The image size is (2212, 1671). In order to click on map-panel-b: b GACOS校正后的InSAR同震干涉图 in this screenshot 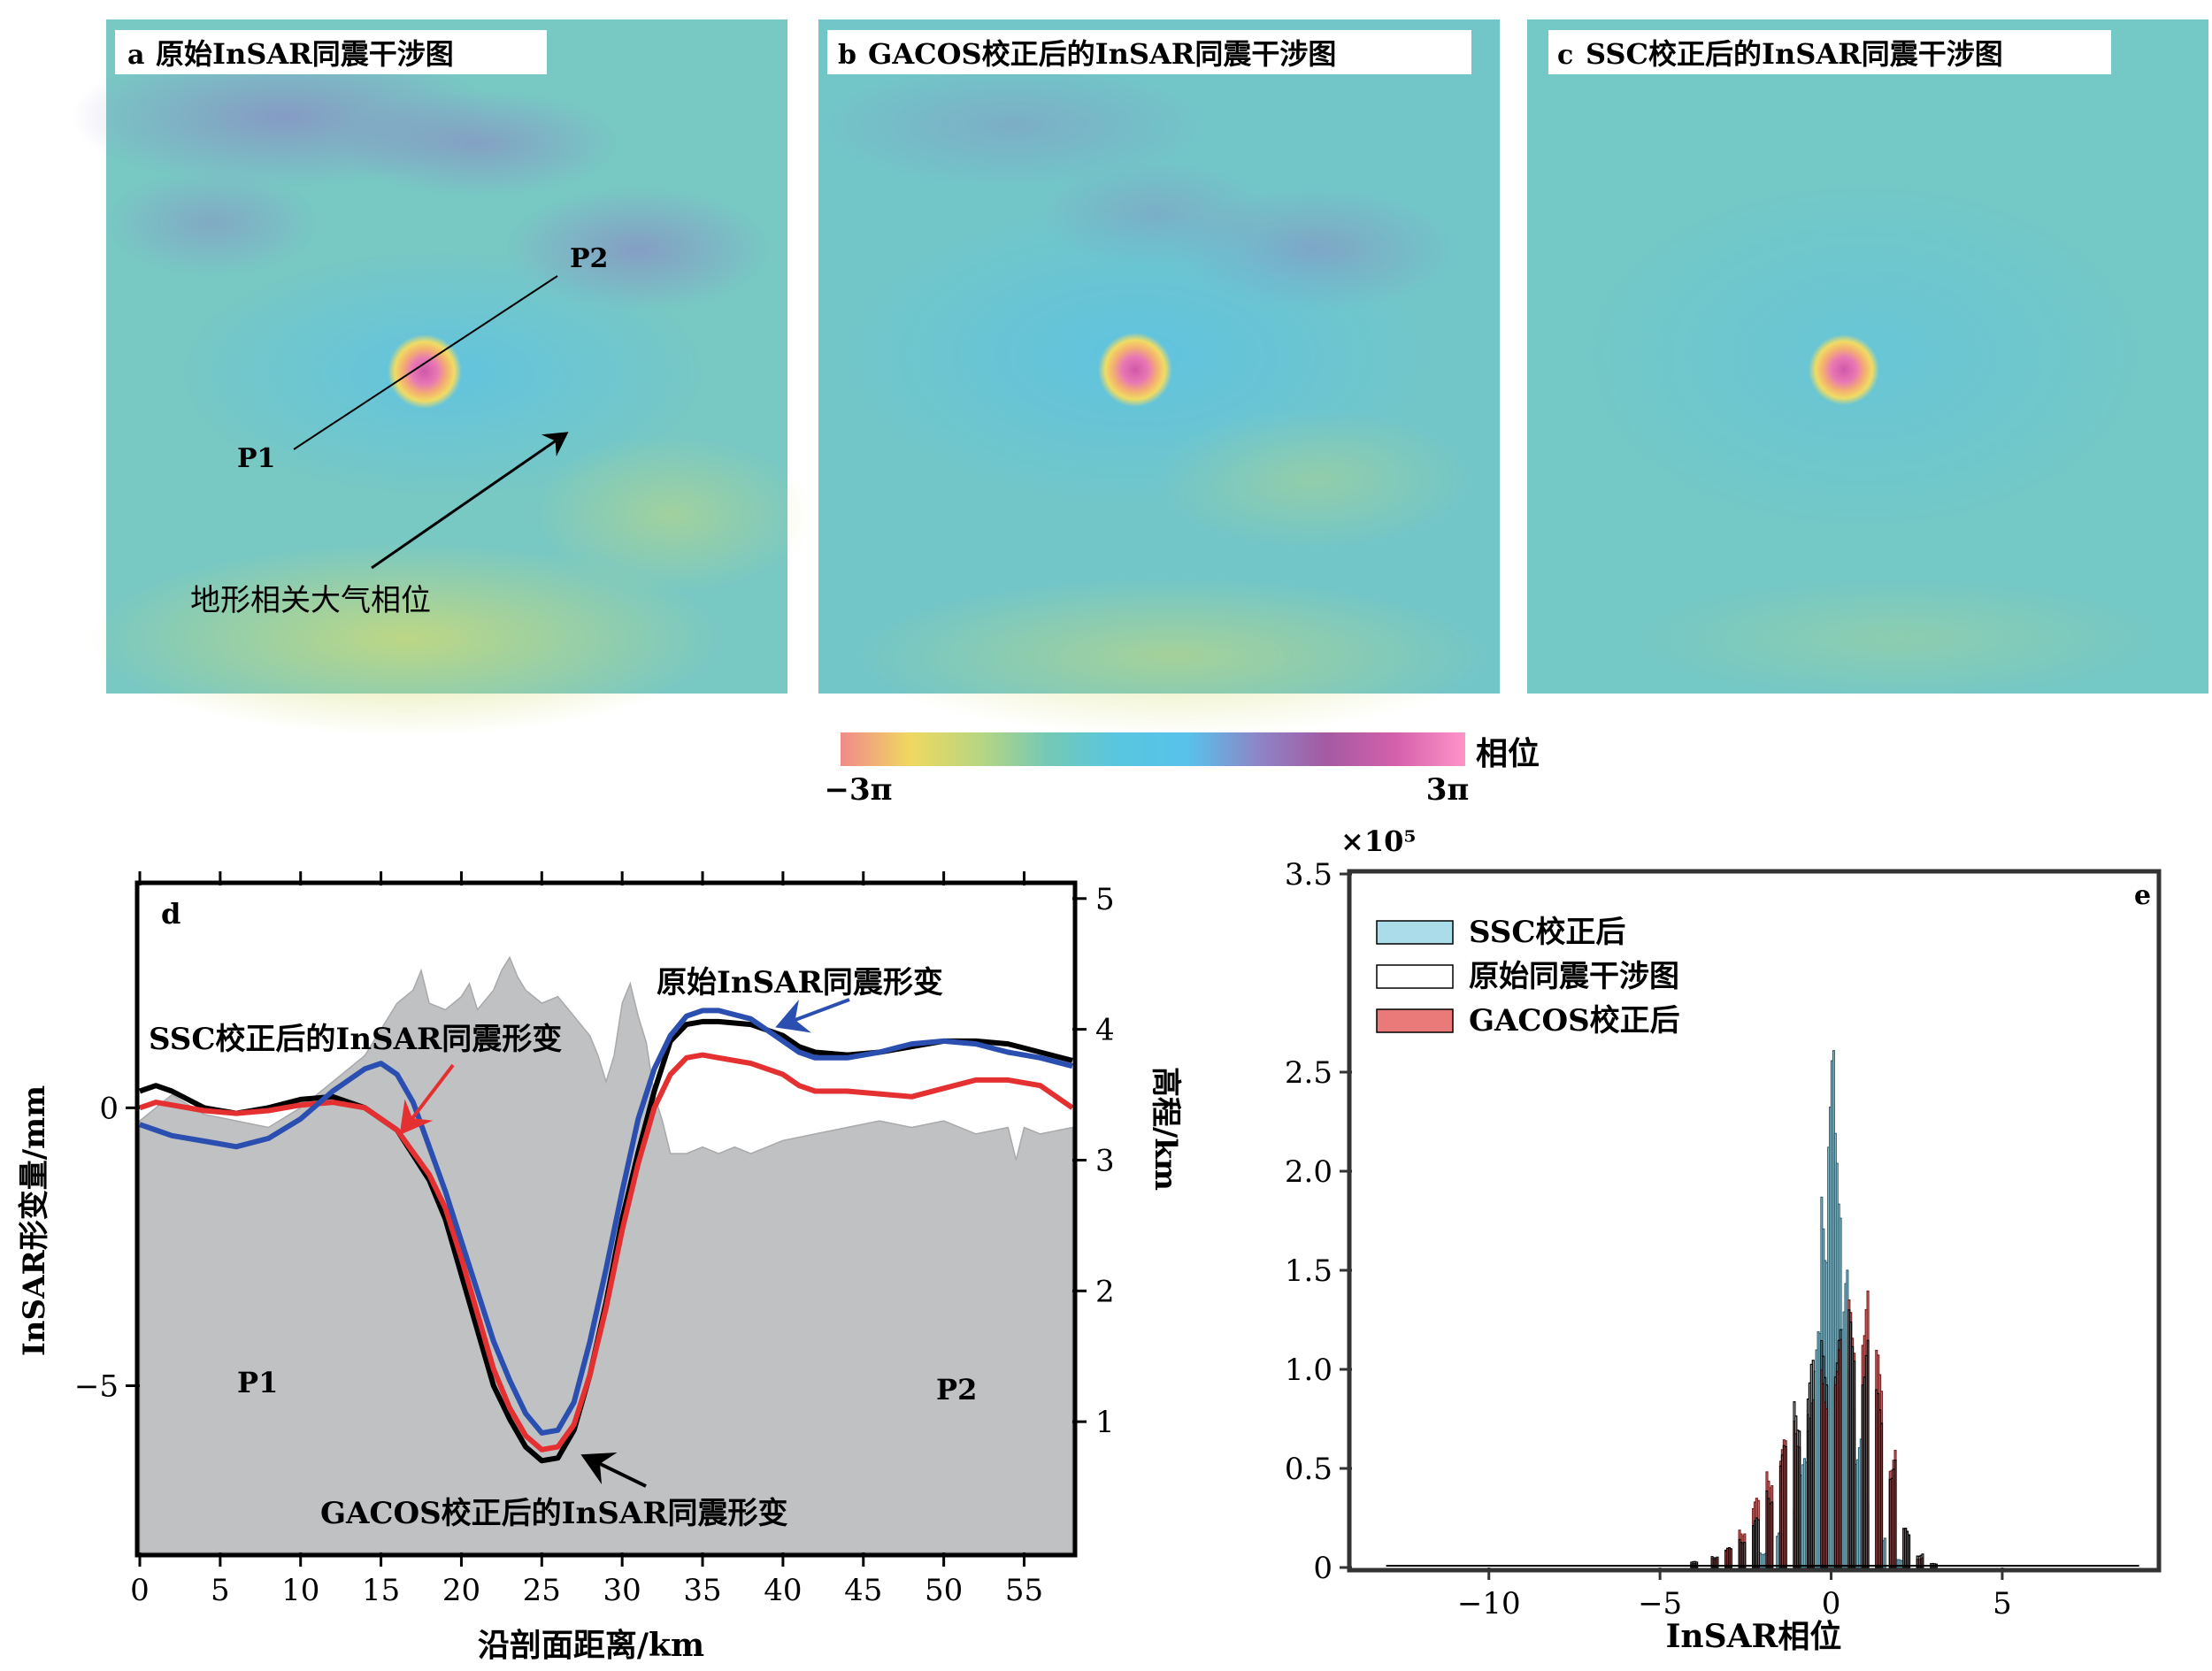, I will do `click(1159, 377)`.